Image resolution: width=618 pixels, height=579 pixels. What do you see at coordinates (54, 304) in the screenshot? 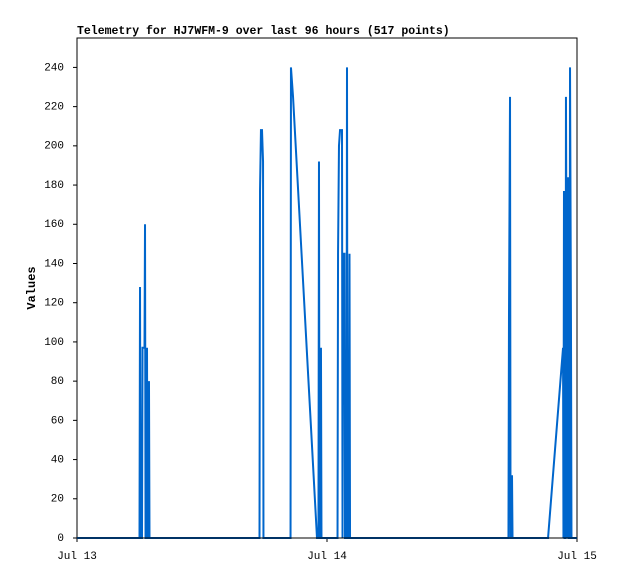
I see `y-tick-label: 120` at bounding box center [54, 304].